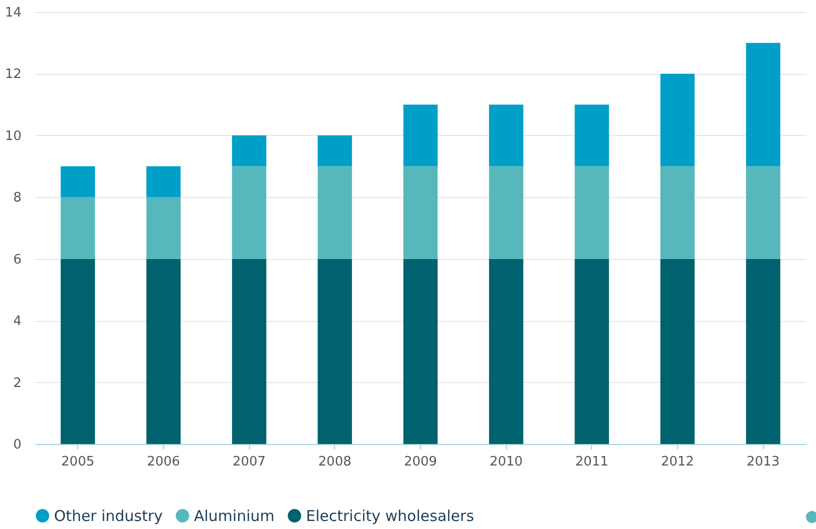 The width and height of the screenshot is (816, 529). I want to click on x-tick-label: 2013, so click(763, 462).